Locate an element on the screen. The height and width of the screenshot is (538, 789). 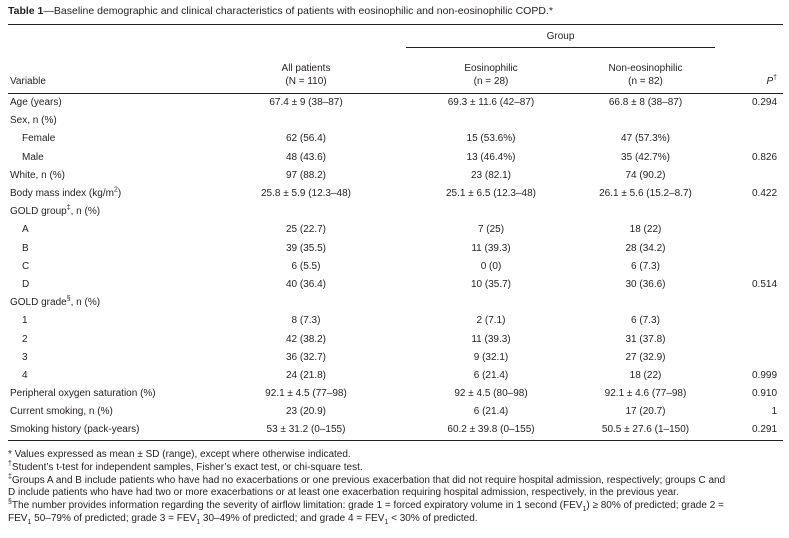
cell-all-patients: 36 (32.7) is located at coordinates (306, 357).